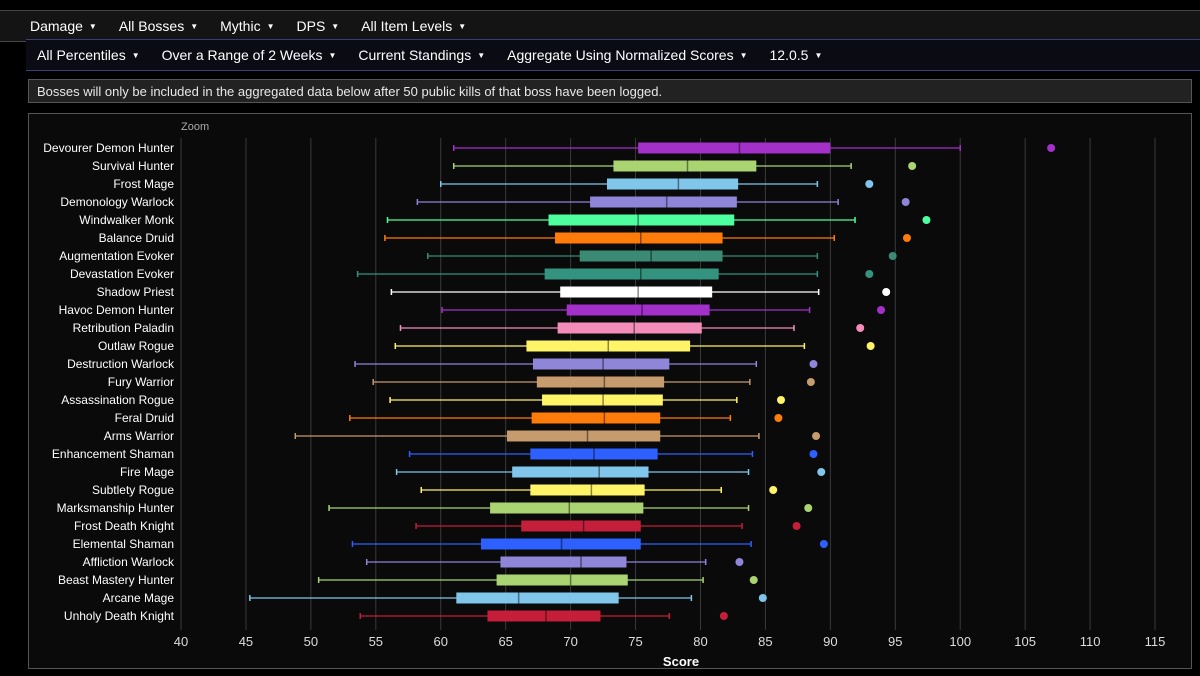  I want to click on dropdown-metric: Damage ▼, so click(63, 26).